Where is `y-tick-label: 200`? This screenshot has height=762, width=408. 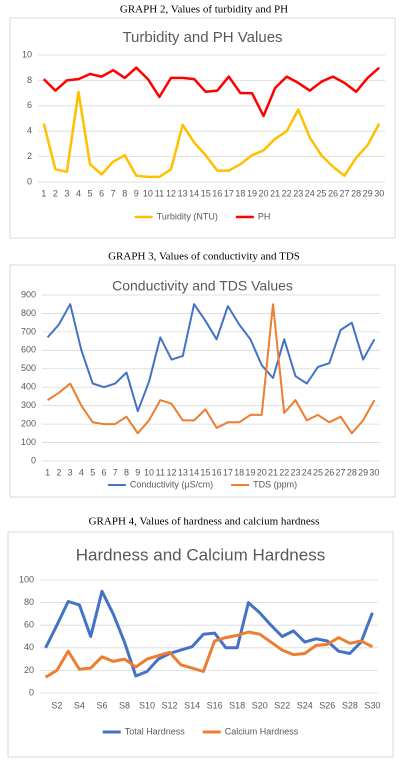
y-tick-label: 200 is located at coordinates (28, 423).